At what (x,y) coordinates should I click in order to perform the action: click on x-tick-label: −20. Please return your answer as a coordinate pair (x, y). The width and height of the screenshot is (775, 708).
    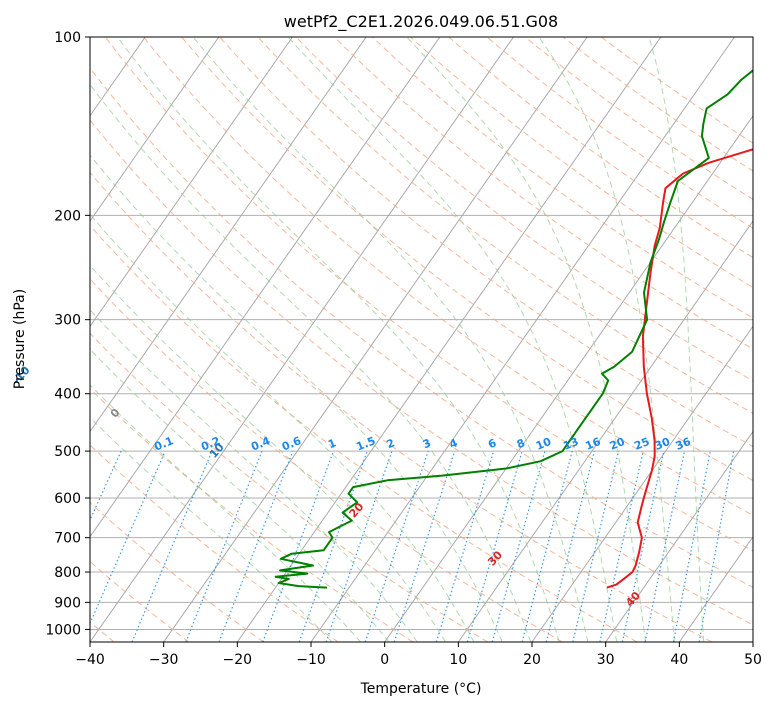
    Looking at the image, I should click on (238, 660).